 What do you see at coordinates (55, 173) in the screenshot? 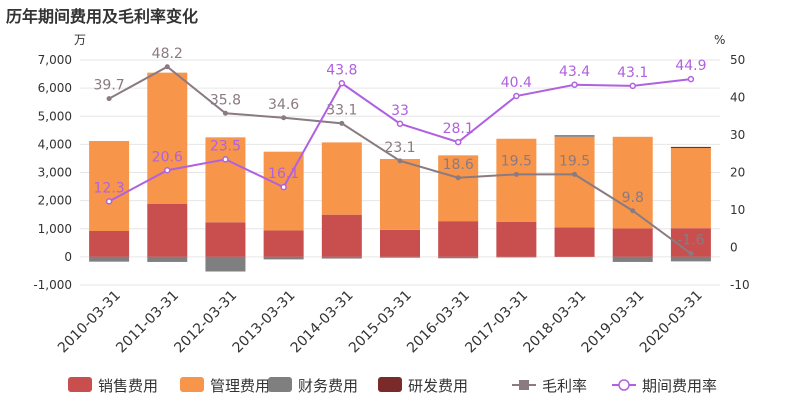
I see `y-left-tick-label: 3,000` at bounding box center [55, 173].